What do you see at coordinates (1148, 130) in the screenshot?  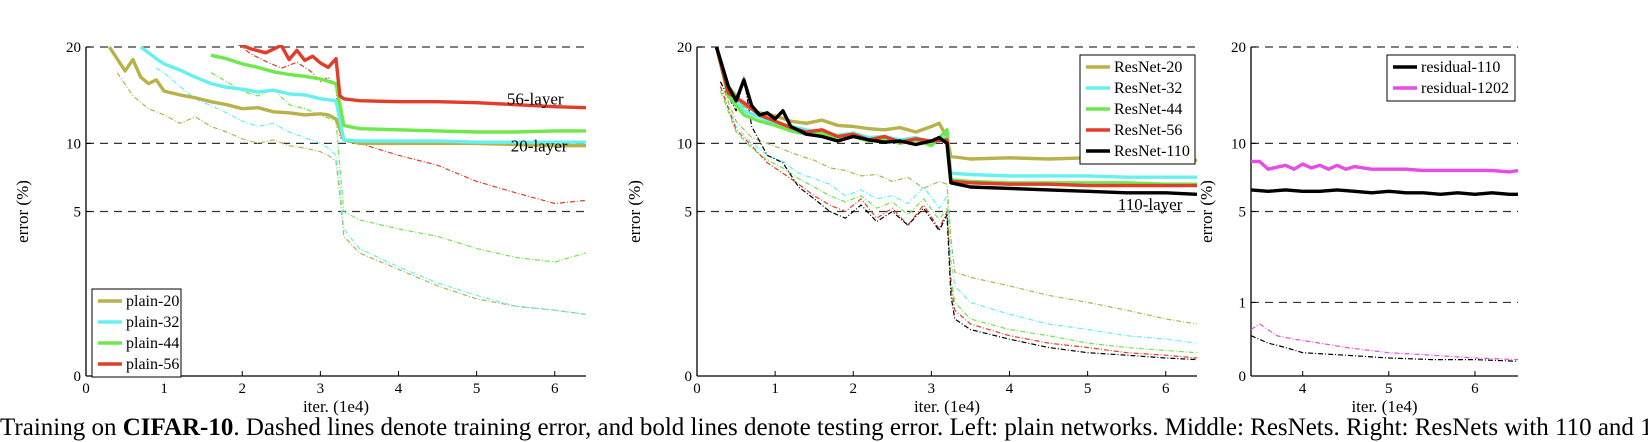 I see `legend-label-resnet-56: ResNet-56` at bounding box center [1148, 130].